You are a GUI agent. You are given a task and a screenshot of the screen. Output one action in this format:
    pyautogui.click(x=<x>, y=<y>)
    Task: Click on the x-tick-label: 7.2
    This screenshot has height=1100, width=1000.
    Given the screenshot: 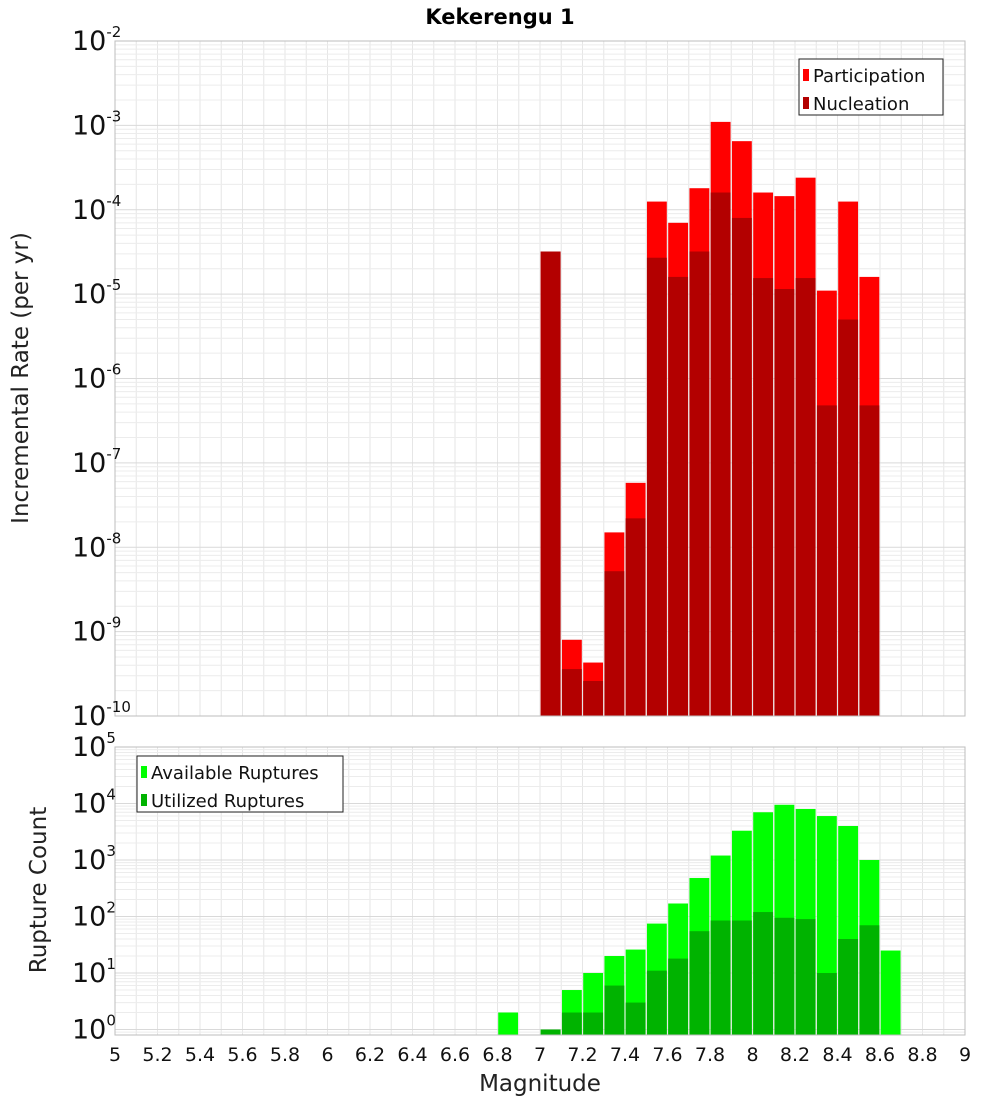 What is the action you would take?
    pyautogui.click(x=582, y=1055)
    